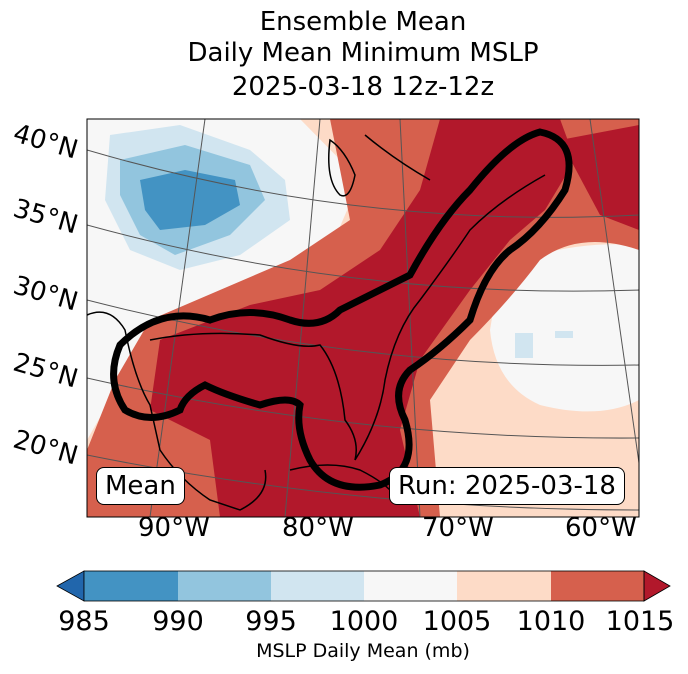 The height and width of the screenshot is (674, 688). Describe the element at coordinates (318, 528) in the screenshot. I see `lon-label-80w: 80°W` at that location.